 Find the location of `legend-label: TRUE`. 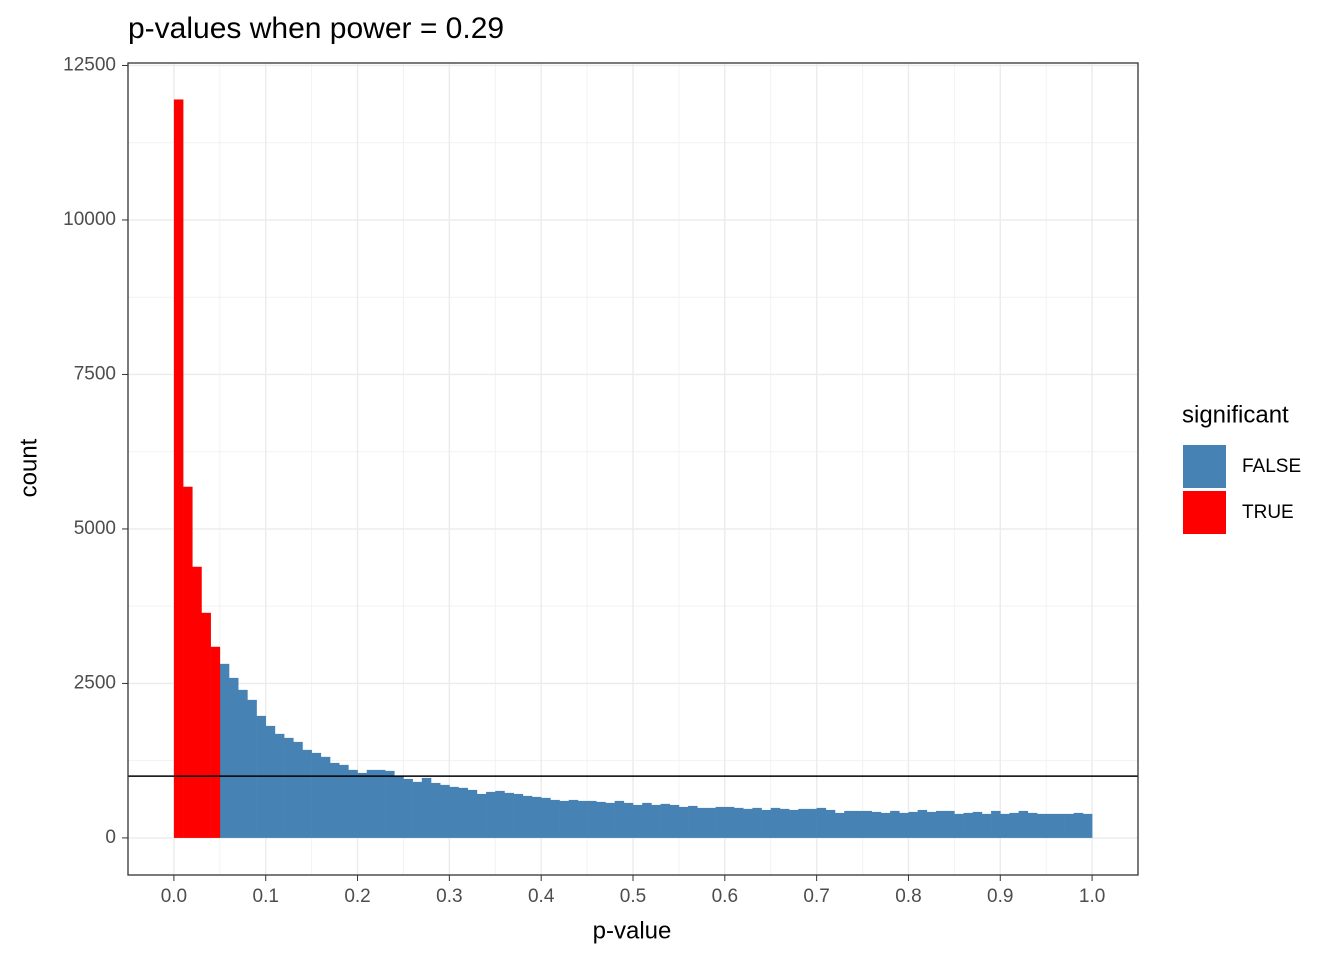

legend-label: TRUE is located at coordinates (1268, 512).